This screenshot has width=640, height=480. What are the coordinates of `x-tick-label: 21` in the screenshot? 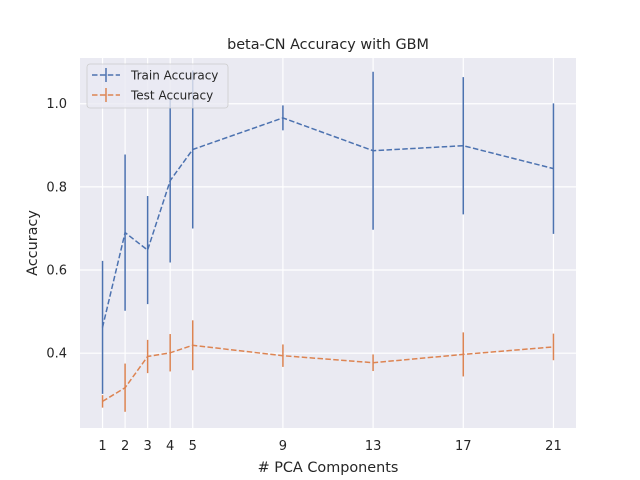 It's located at (553, 446).